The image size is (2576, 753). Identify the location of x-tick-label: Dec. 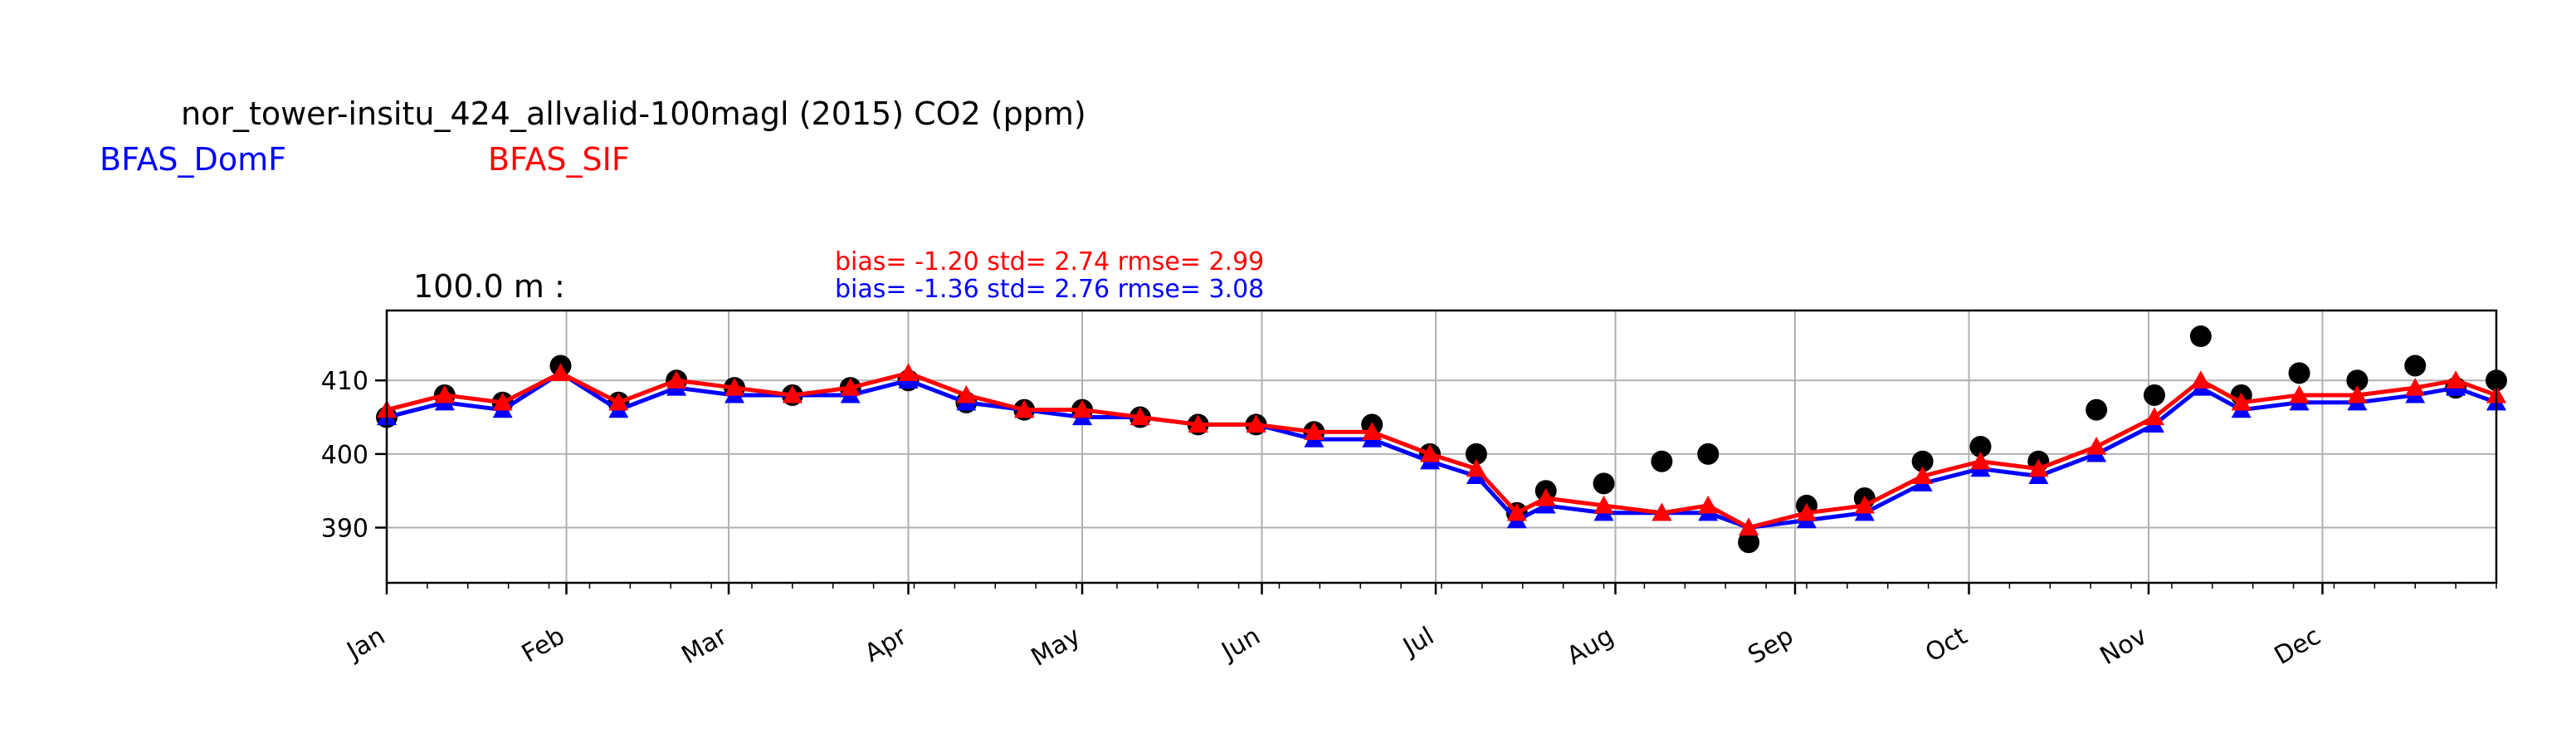
(2298, 646).